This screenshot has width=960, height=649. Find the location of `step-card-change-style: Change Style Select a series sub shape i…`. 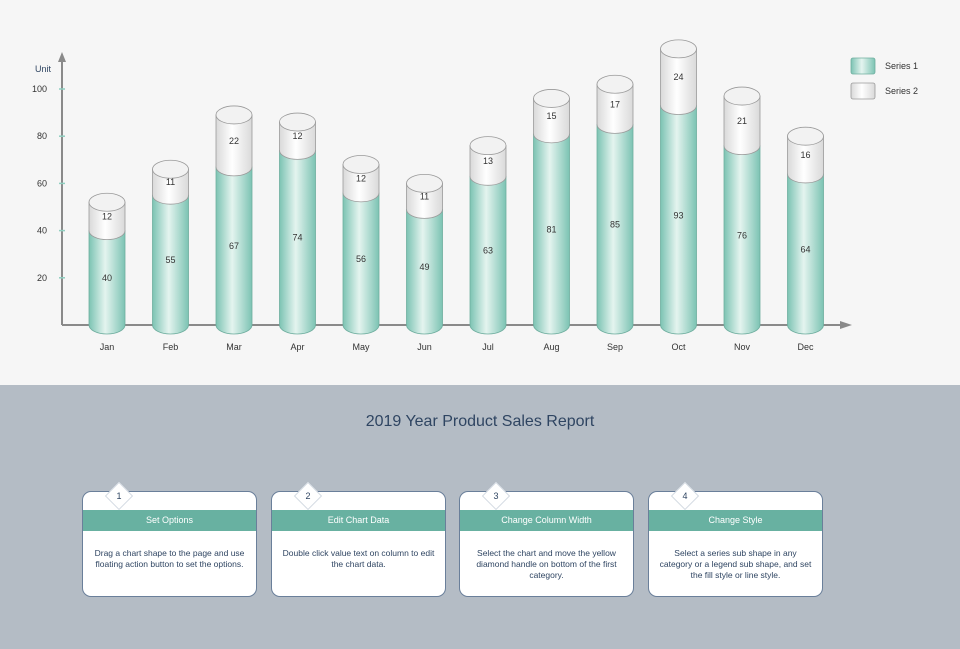

step-card-change-style: Change Style Select a series sub shape i… is located at coordinates (735, 539).